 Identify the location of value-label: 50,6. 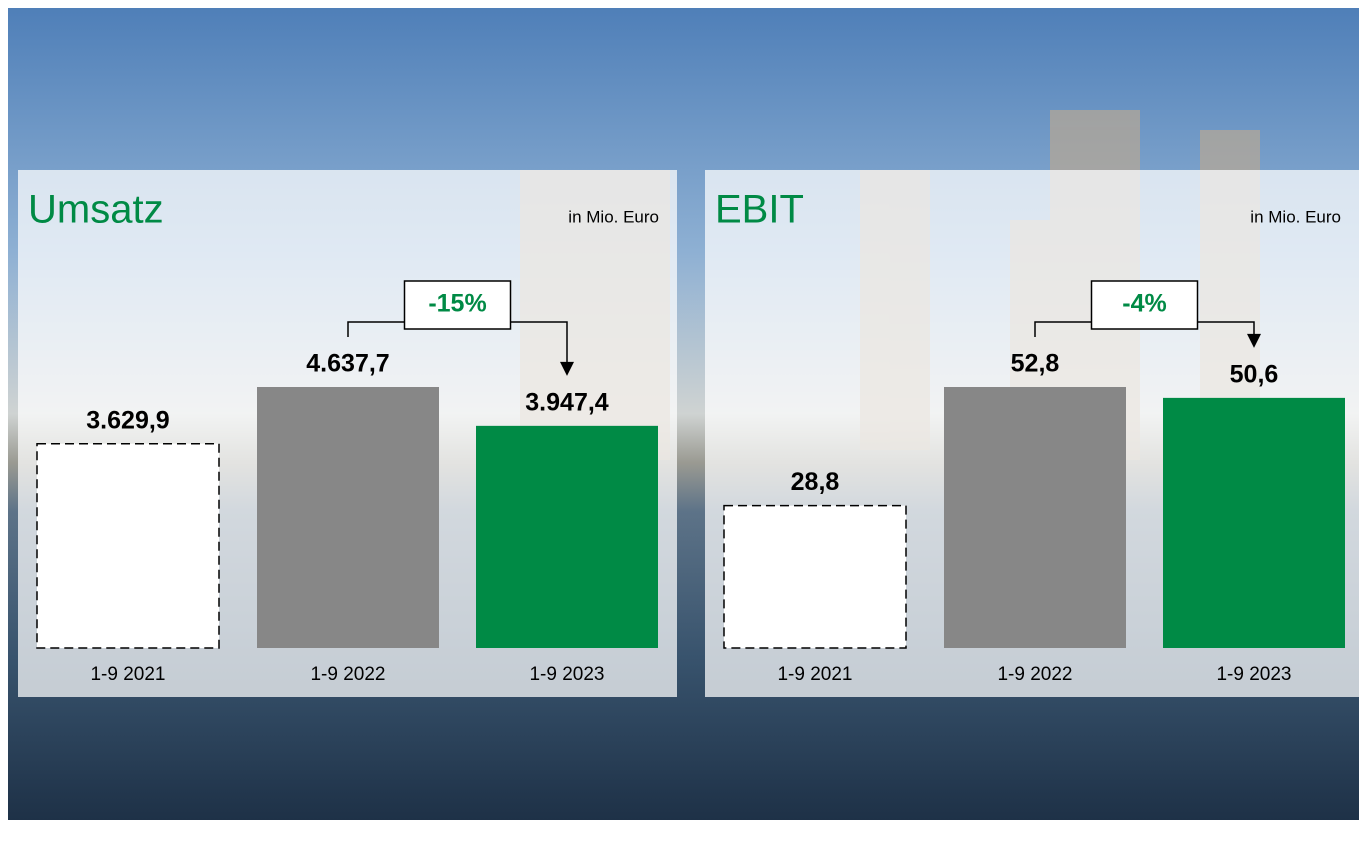
(1254, 374).